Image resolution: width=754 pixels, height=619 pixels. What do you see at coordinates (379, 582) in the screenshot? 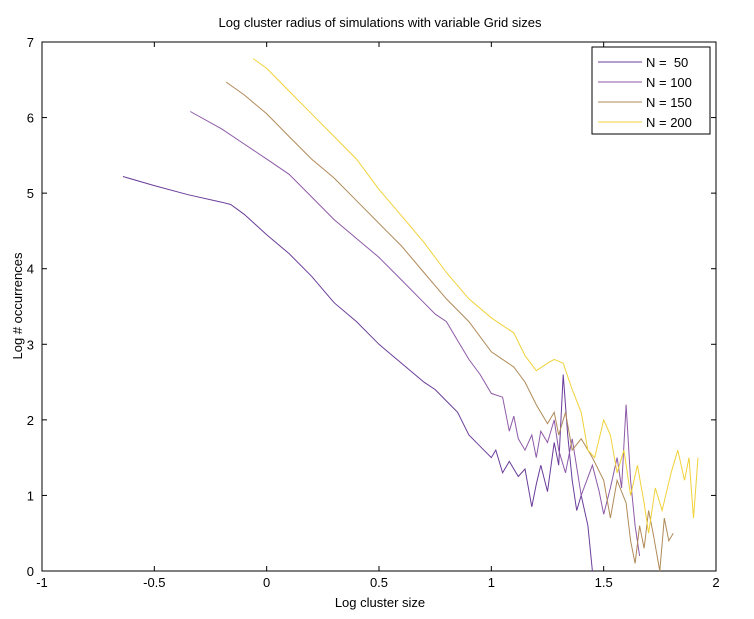
I see `x-tick-label: 0.5` at bounding box center [379, 582].